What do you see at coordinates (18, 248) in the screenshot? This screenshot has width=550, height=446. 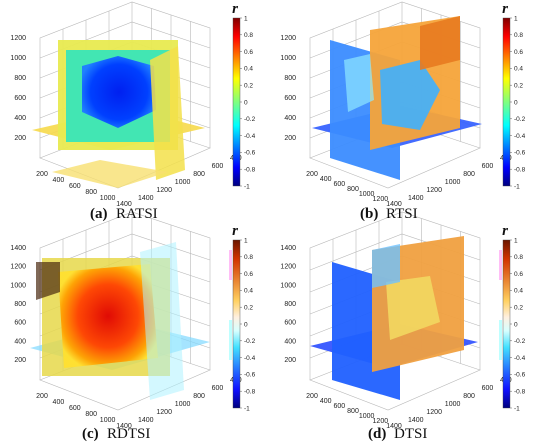 I see `panel-c-z-tick-label: 1400` at bounding box center [18, 248].